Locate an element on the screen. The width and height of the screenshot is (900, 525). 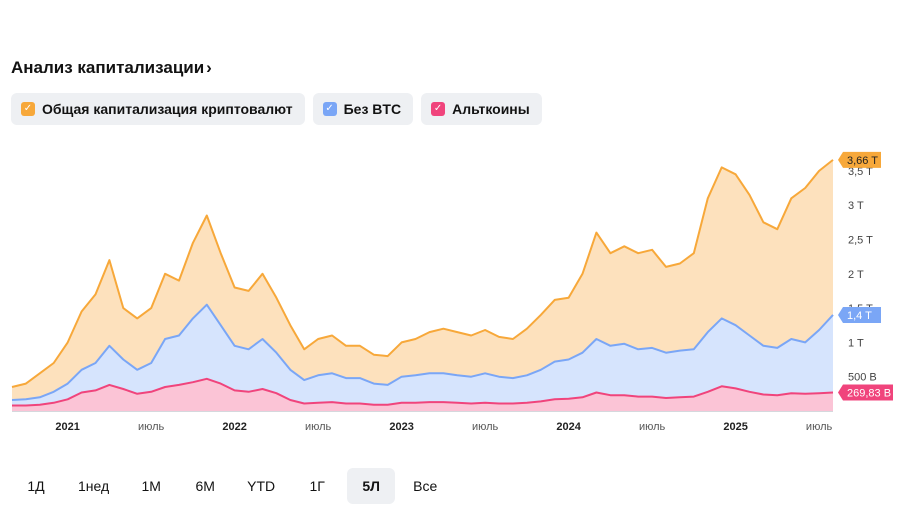
y-tick-label-6: 3,5 T is located at coordinates (860, 172).